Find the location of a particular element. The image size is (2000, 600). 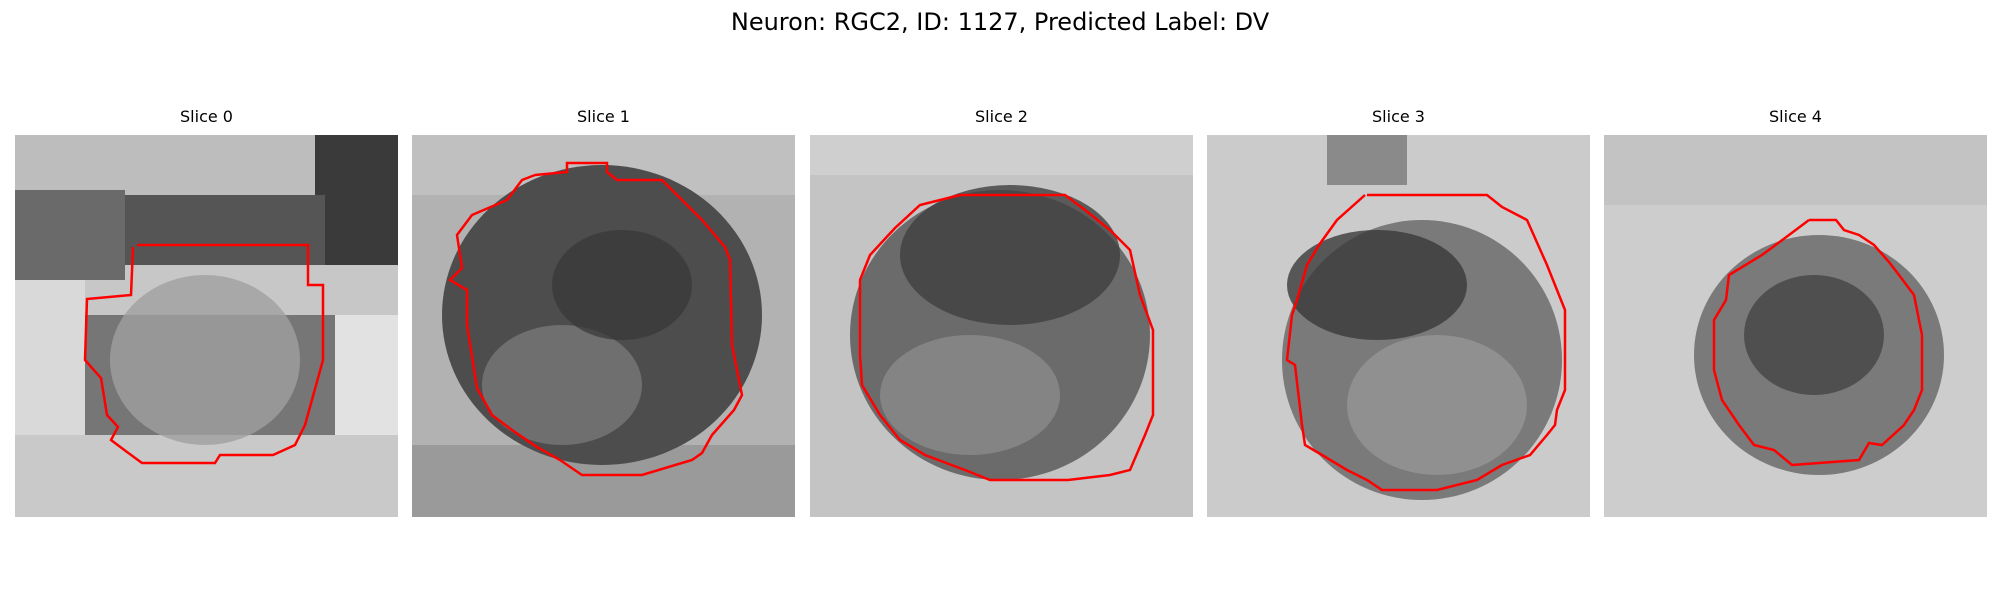

slice-1-contour is located at coordinates (595, 319).